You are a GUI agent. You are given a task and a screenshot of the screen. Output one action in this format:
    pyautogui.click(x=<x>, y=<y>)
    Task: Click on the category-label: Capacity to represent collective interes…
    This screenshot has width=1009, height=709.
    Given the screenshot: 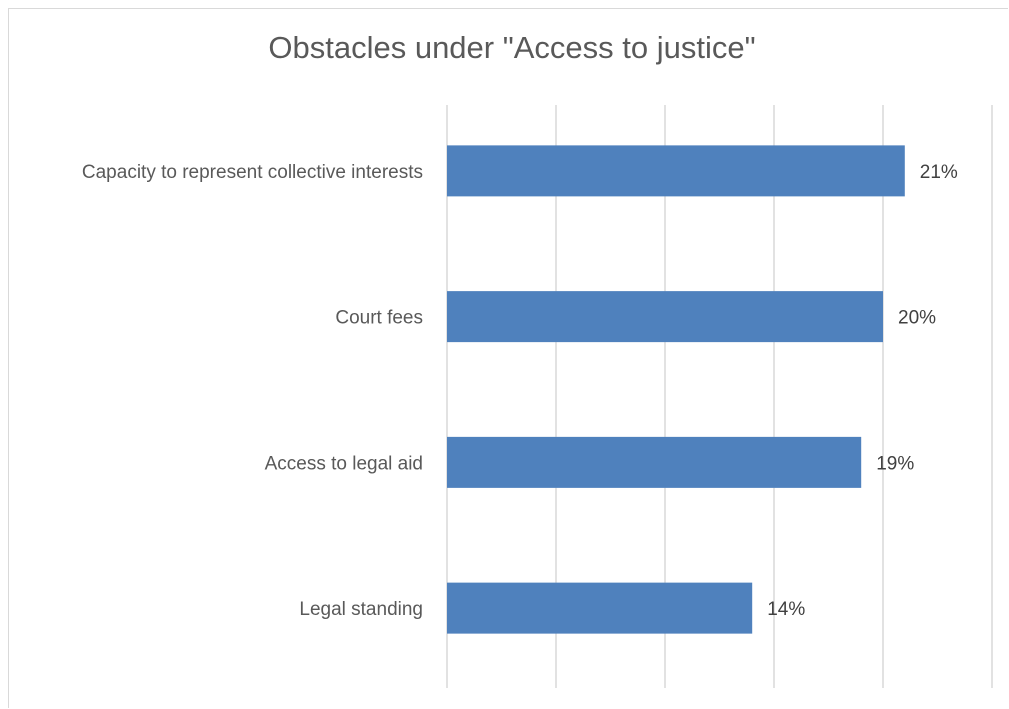 What is the action you would take?
    pyautogui.click(x=252, y=172)
    